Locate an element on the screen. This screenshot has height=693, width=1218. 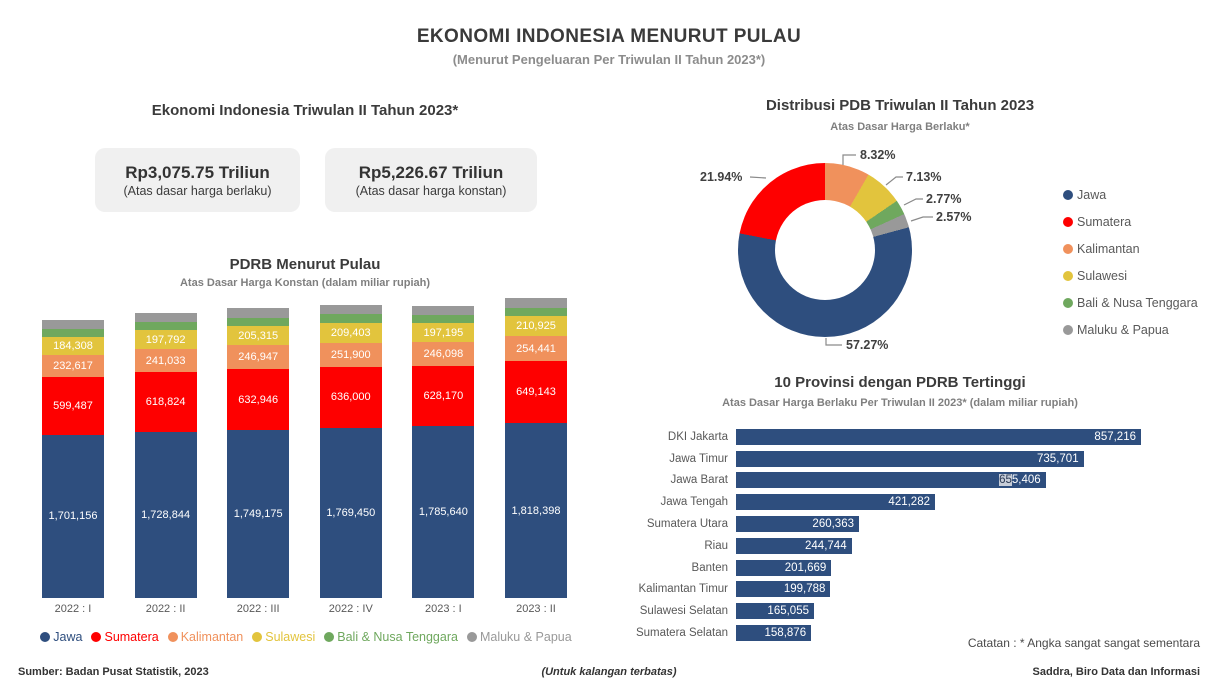
donut-legend-item-kalimantan: Kalimantan is located at coordinates (1130, 248).